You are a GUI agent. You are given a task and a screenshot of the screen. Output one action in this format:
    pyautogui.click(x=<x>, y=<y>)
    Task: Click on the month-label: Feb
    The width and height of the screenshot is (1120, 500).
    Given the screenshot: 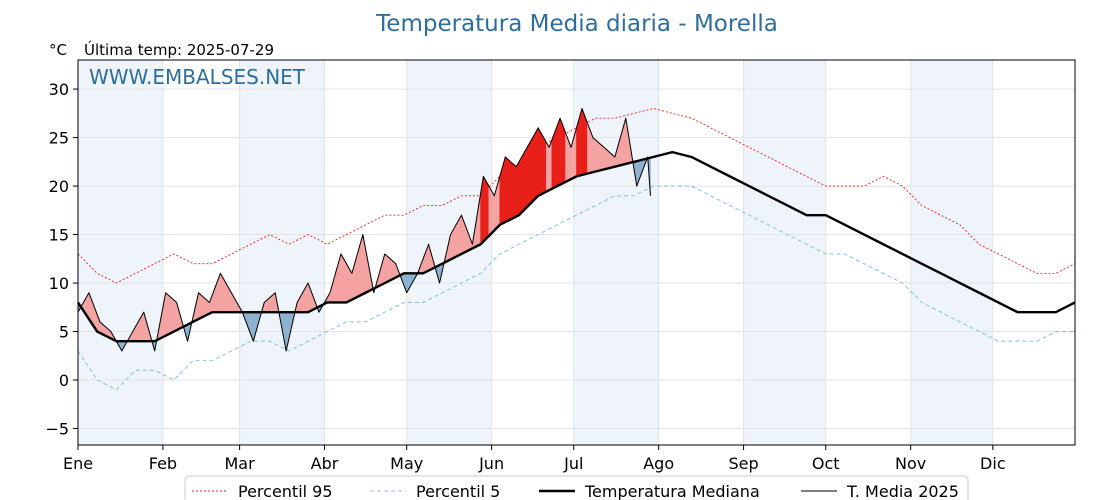 What is the action you would take?
    pyautogui.click(x=163, y=463)
    